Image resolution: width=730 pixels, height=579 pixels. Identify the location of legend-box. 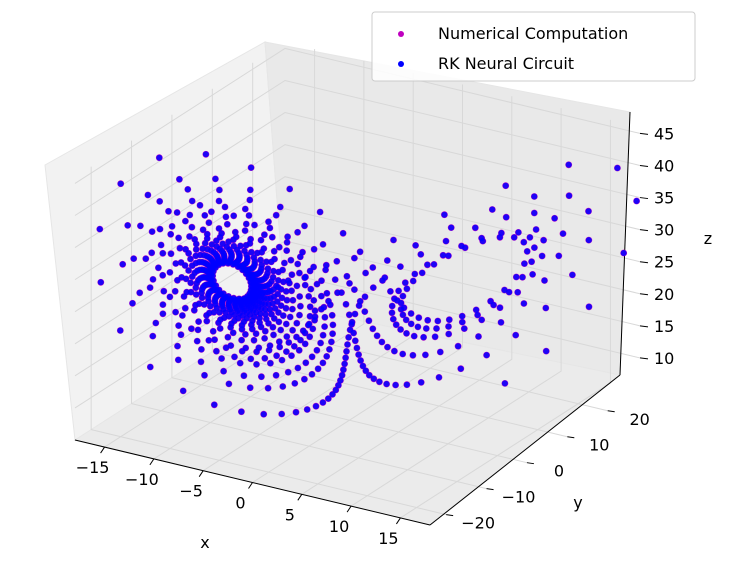
(533, 46).